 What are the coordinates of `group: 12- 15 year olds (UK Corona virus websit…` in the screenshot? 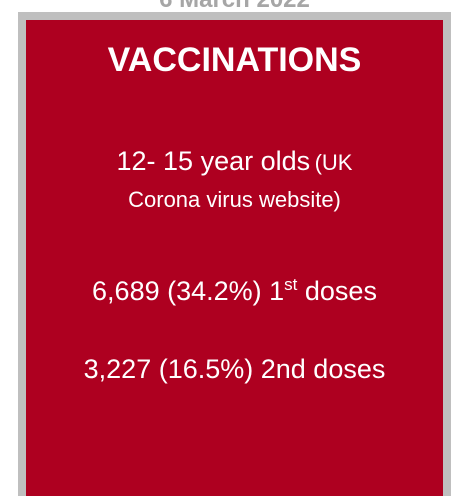 It's located at (234, 182).